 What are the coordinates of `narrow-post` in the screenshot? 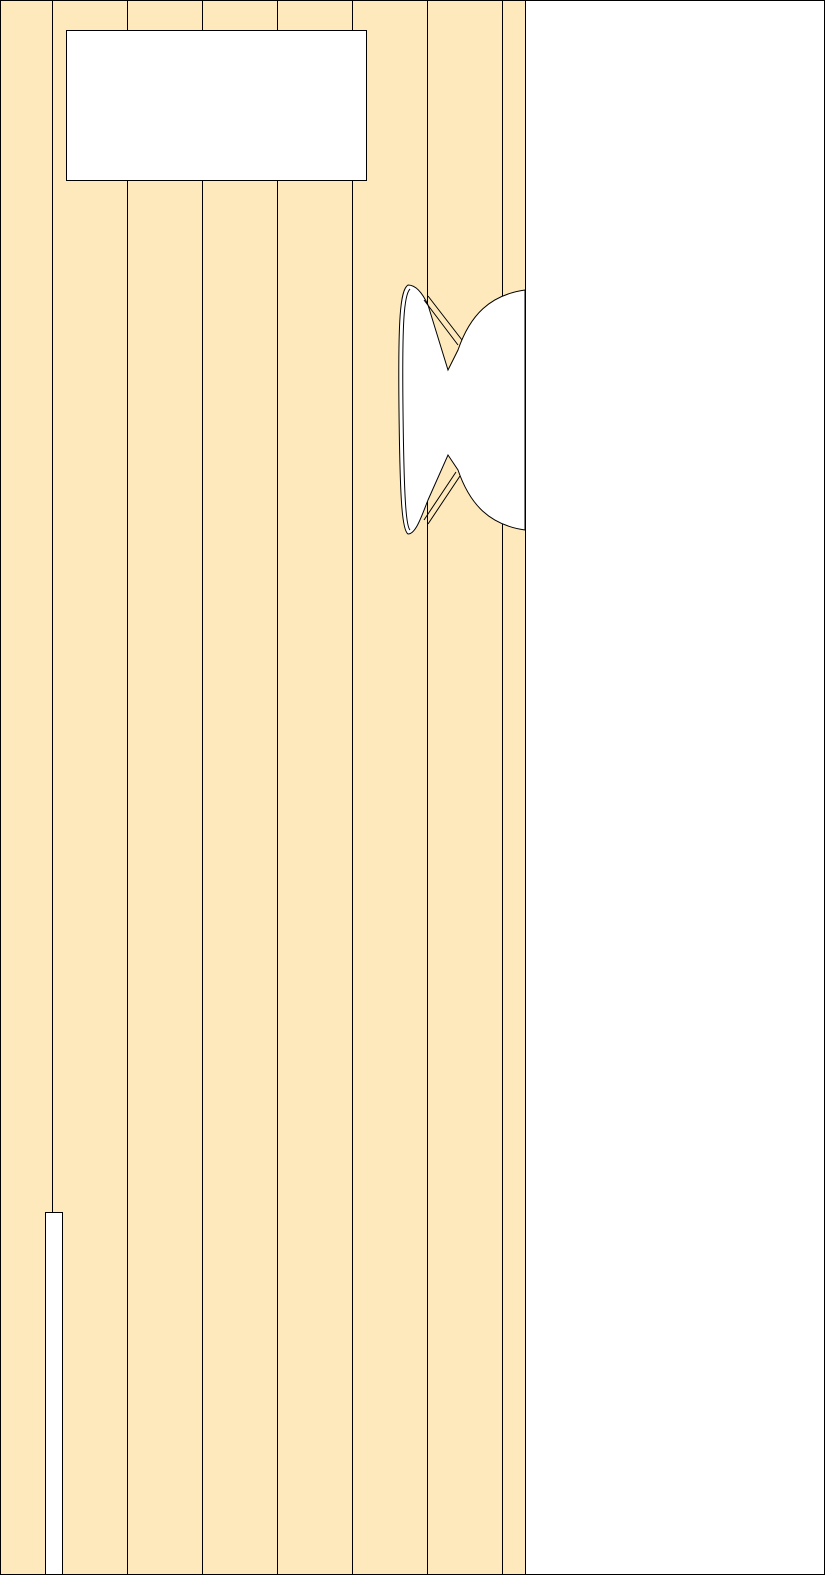 It's located at (54, 1393).